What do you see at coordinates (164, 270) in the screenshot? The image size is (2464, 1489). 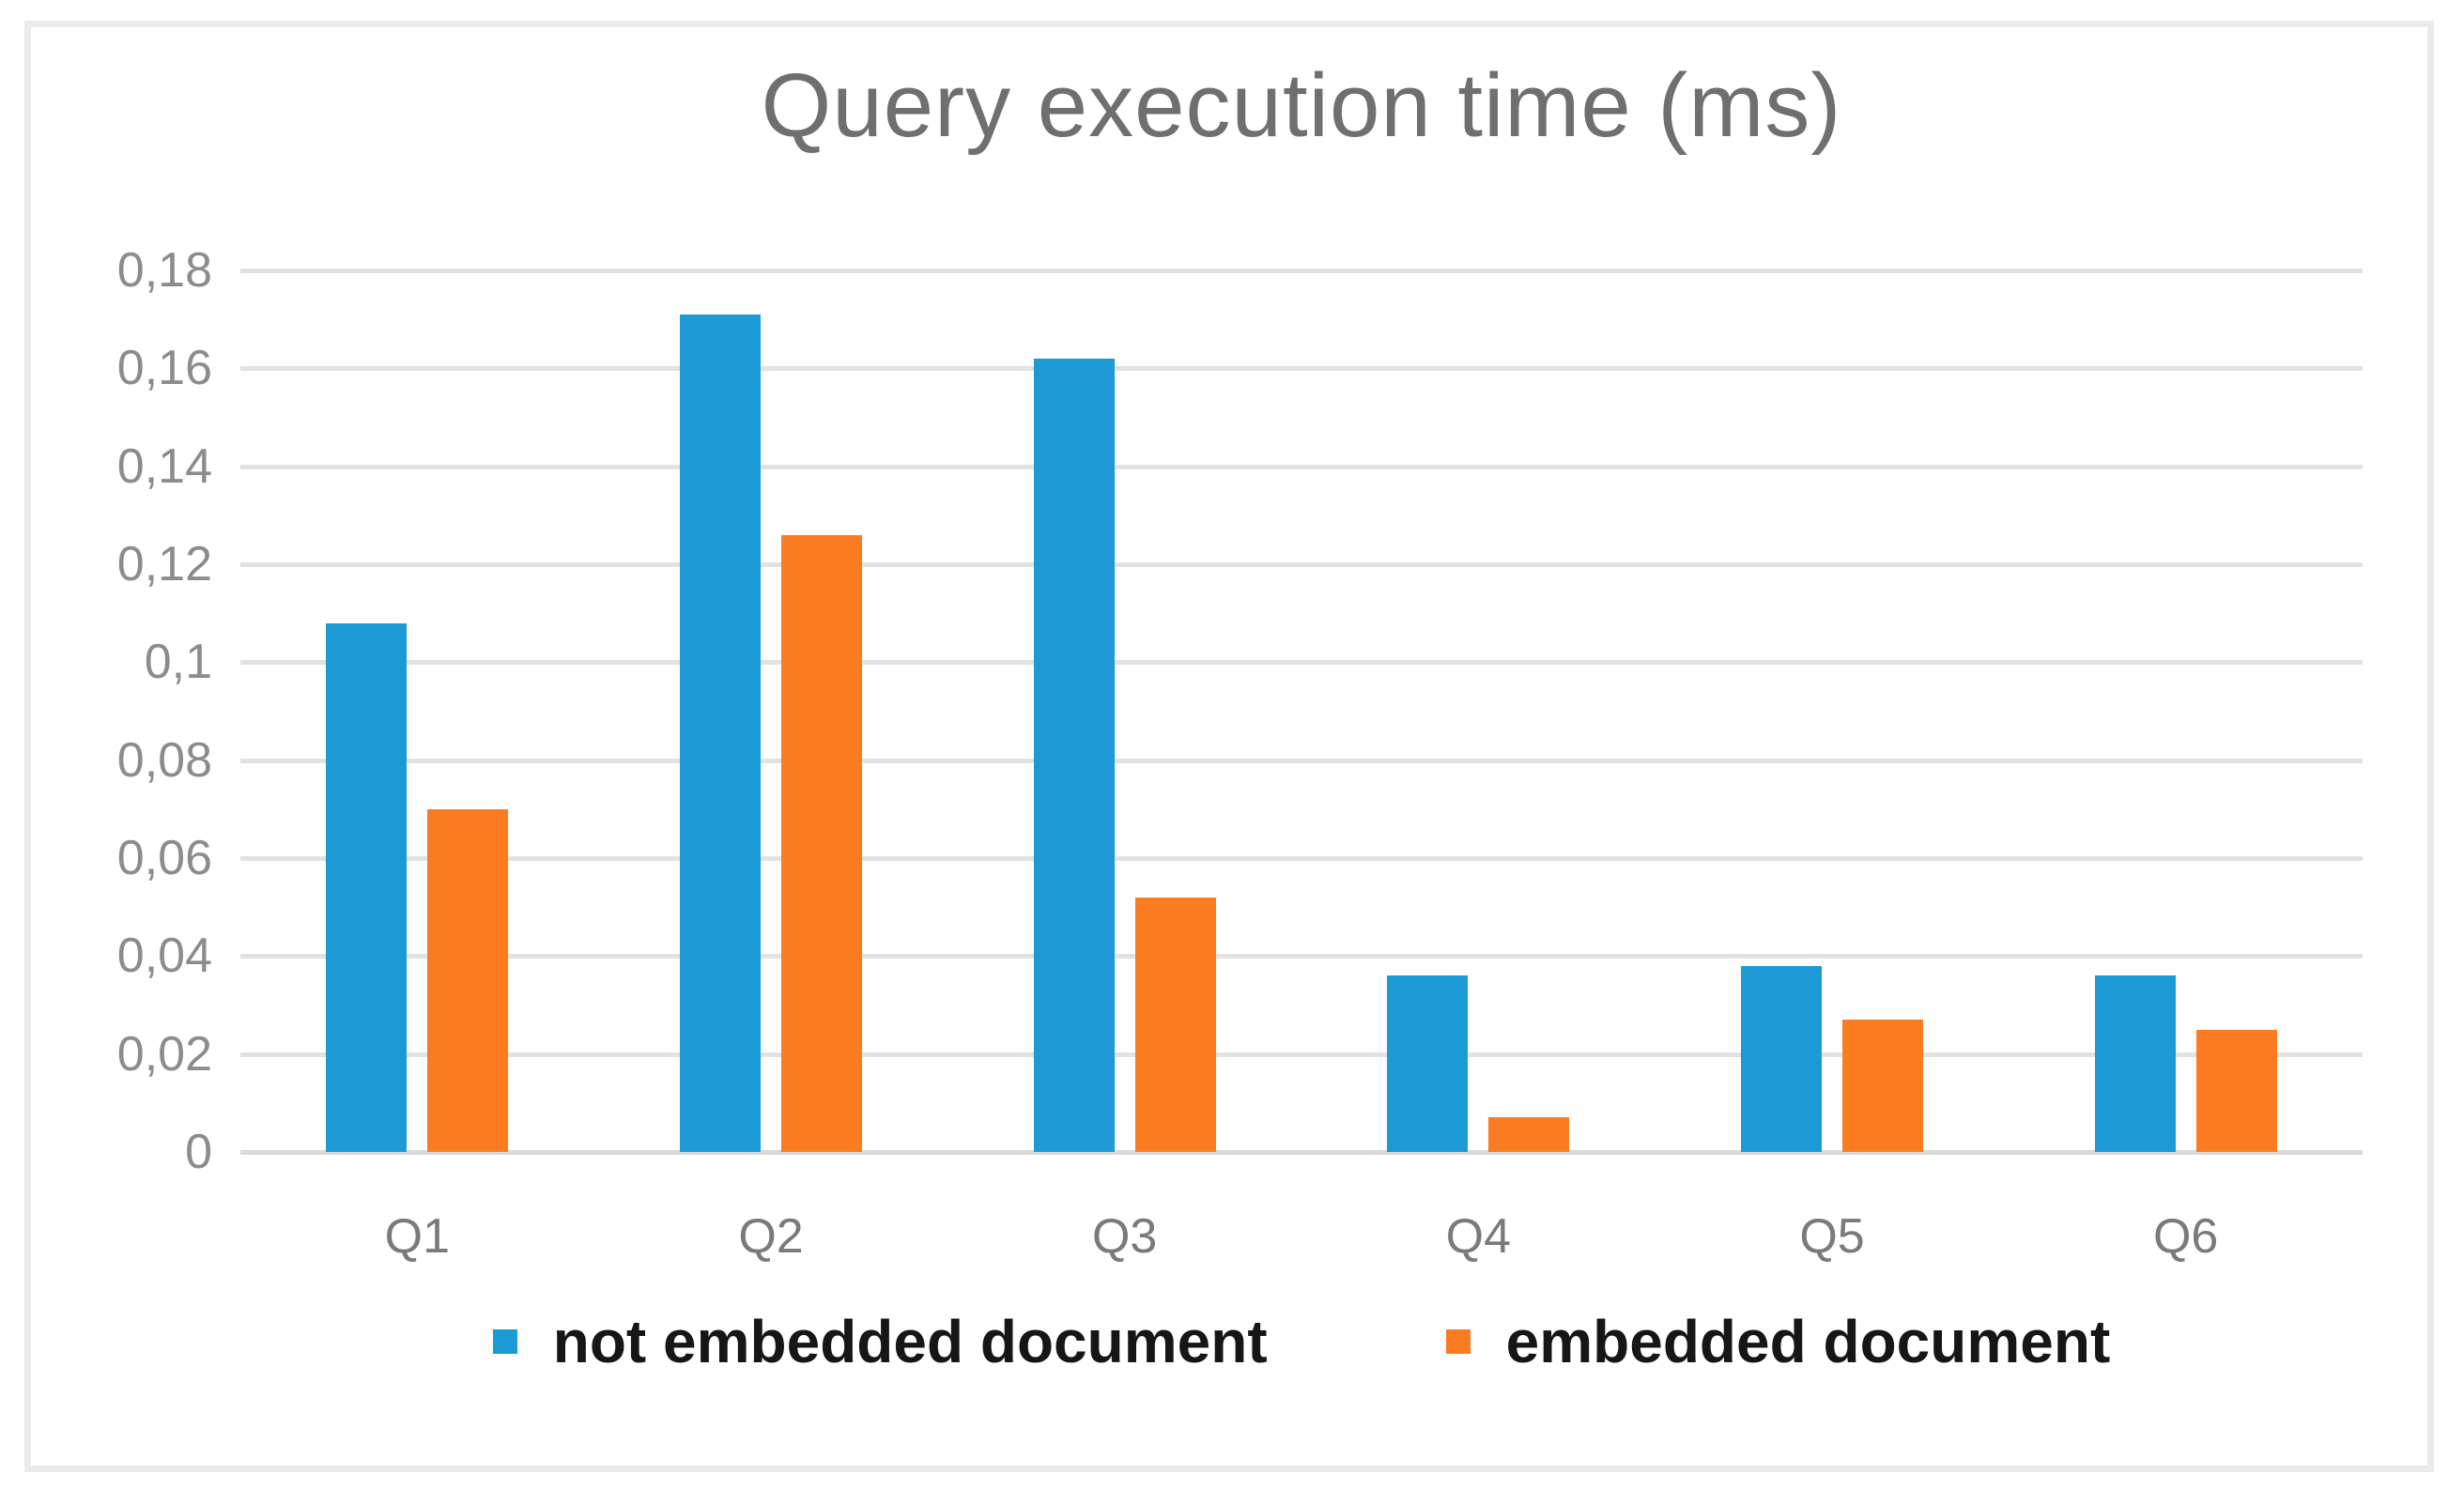 I see `y-tick-label-0-18: 0,18` at bounding box center [164, 270].